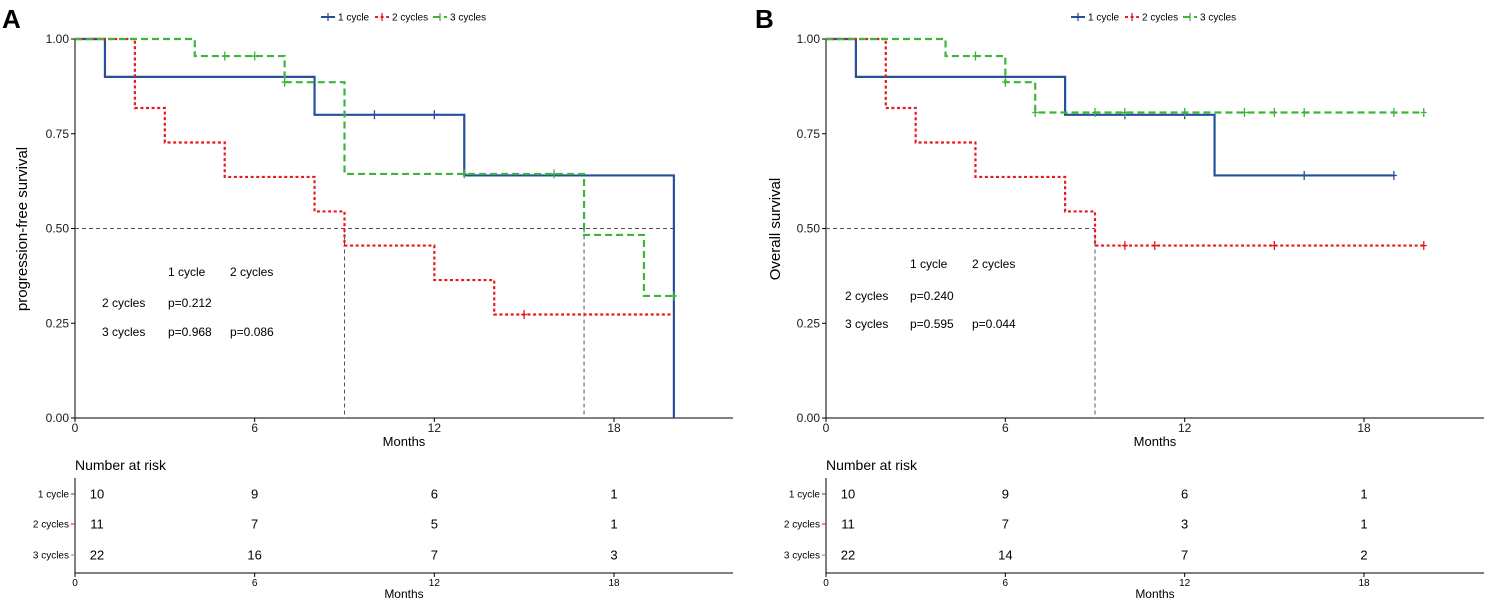 The image size is (1489, 603). Describe the element at coordinates (190, 303) in the screenshot. I see `pvalue-cell: p=0.212` at that location.